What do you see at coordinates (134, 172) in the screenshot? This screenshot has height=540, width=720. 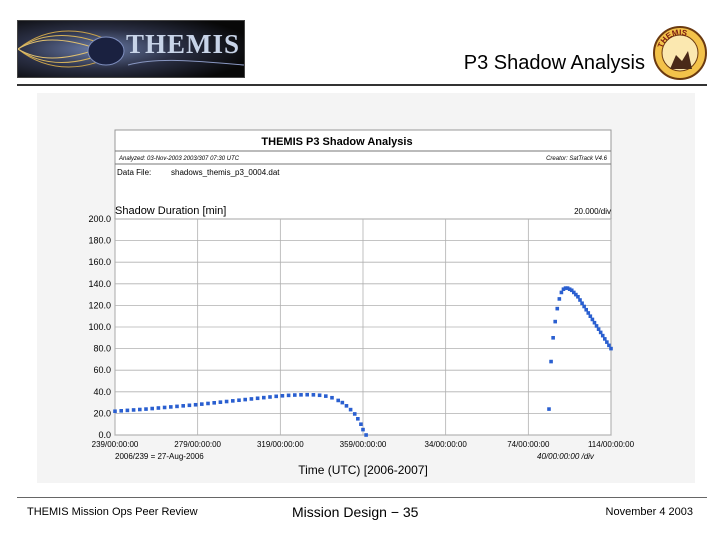 I see `report-data-file-label: Data File:` at bounding box center [134, 172].